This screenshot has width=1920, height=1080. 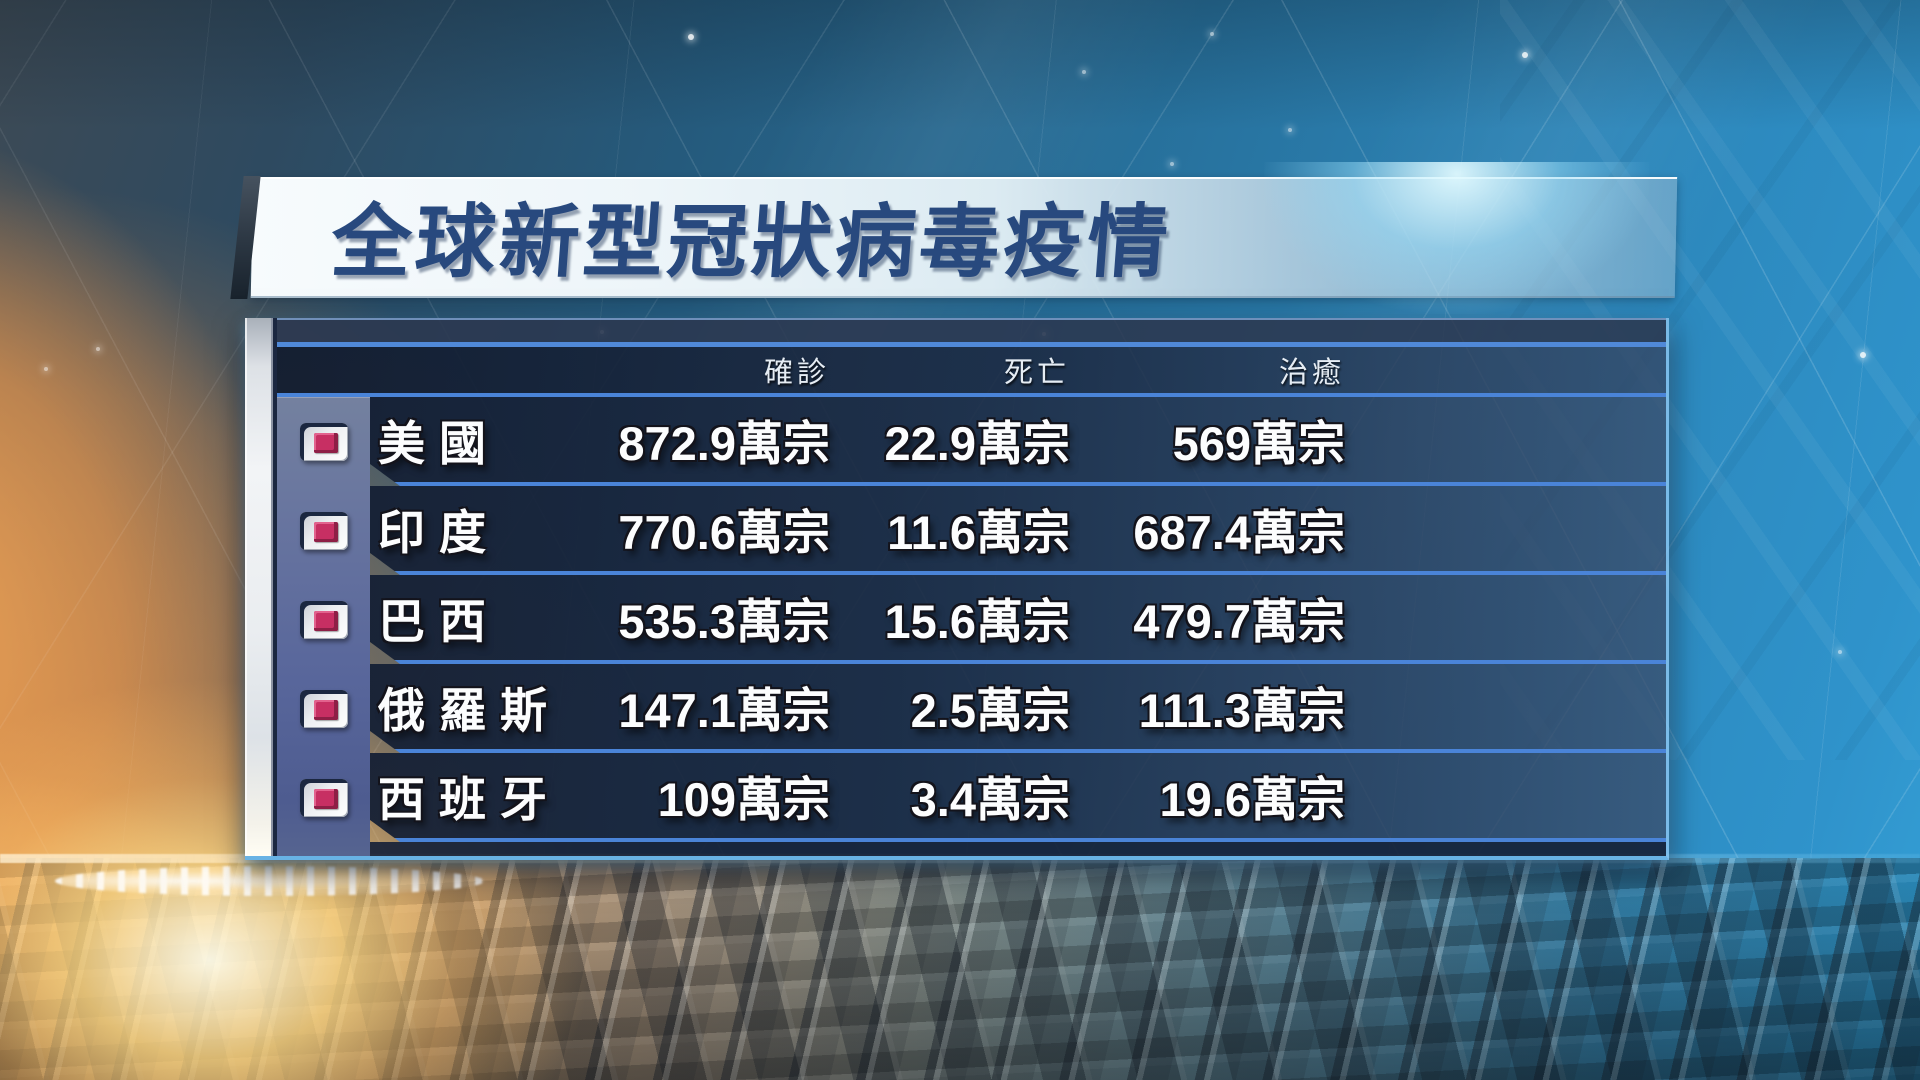 What do you see at coordinates (796, 373) in the screenshot?
I see `column-header-confirmed: 確診` at bounding box center [796, 373].